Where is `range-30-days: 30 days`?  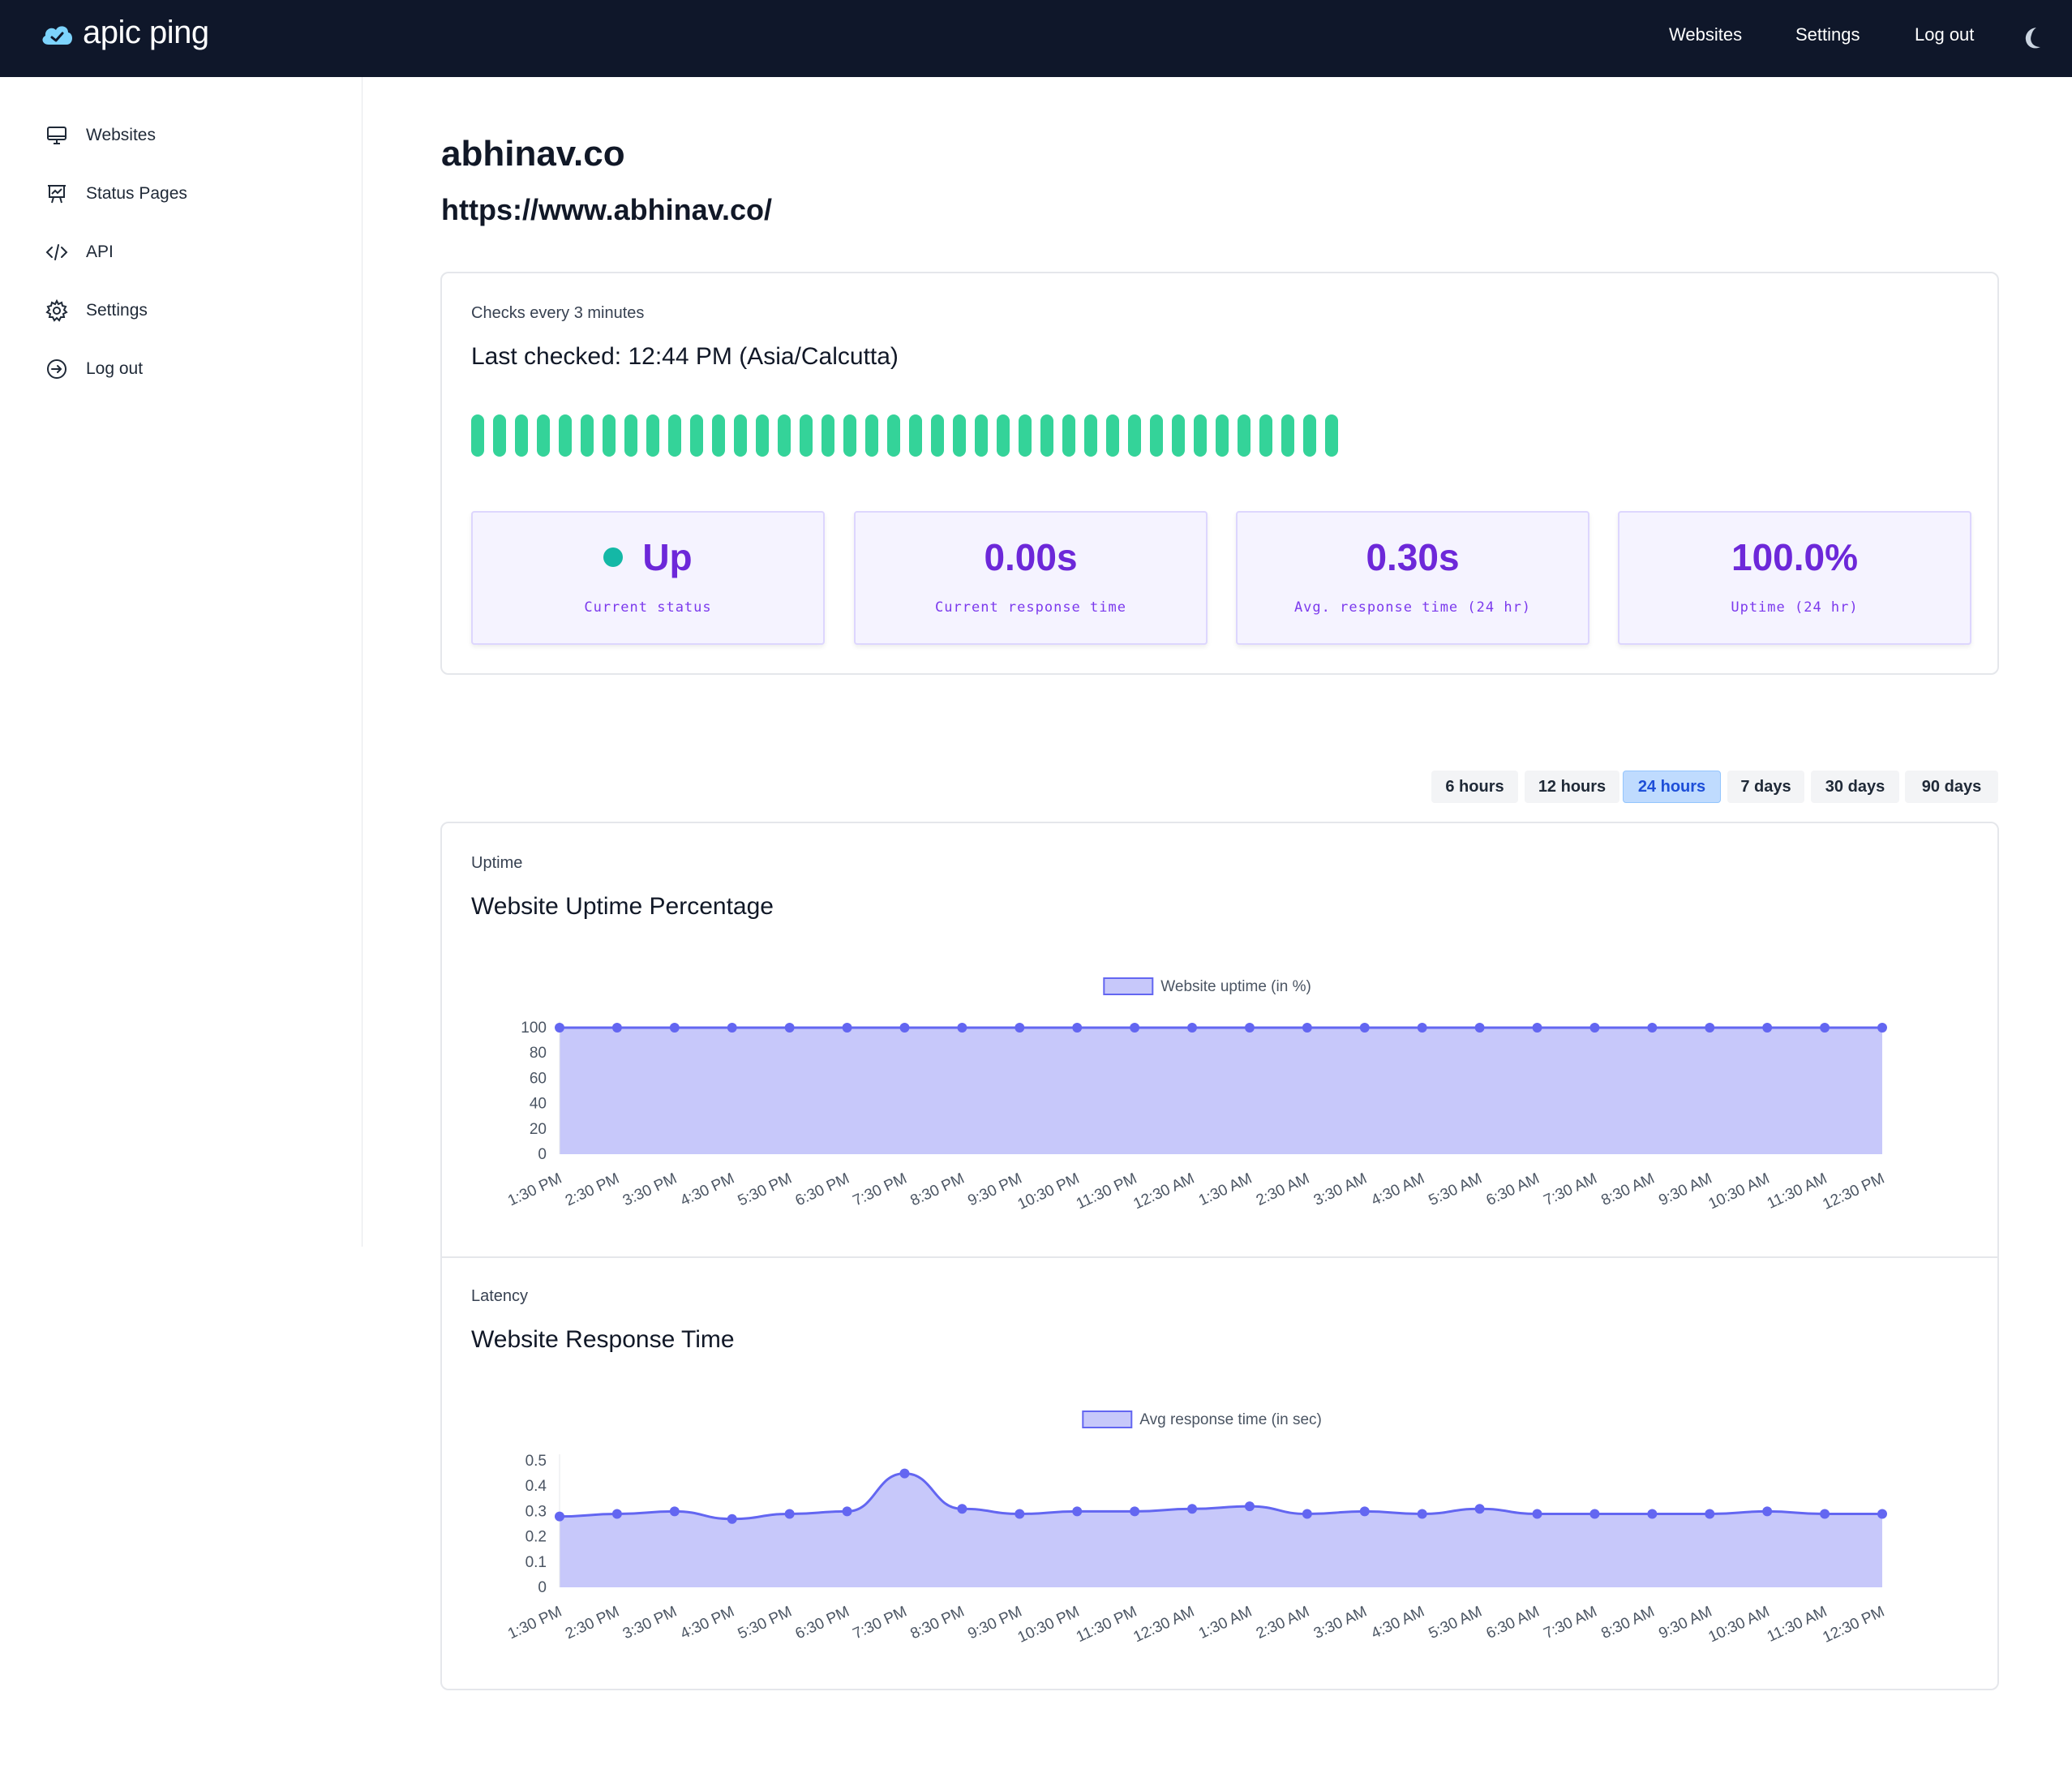
range-30-days: 30 days is located at coordinates (1855, 787).